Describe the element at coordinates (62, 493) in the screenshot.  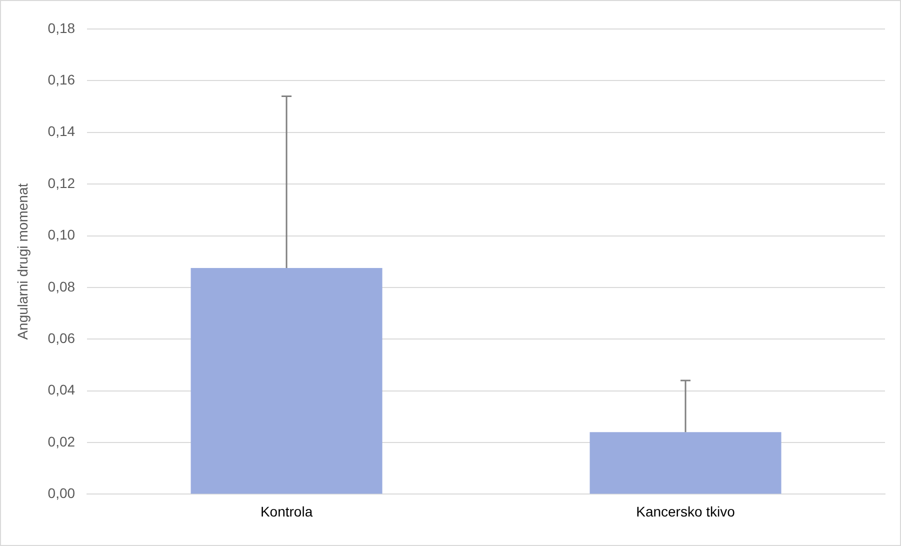
I see `y-tick-label: 0,00` at that location.